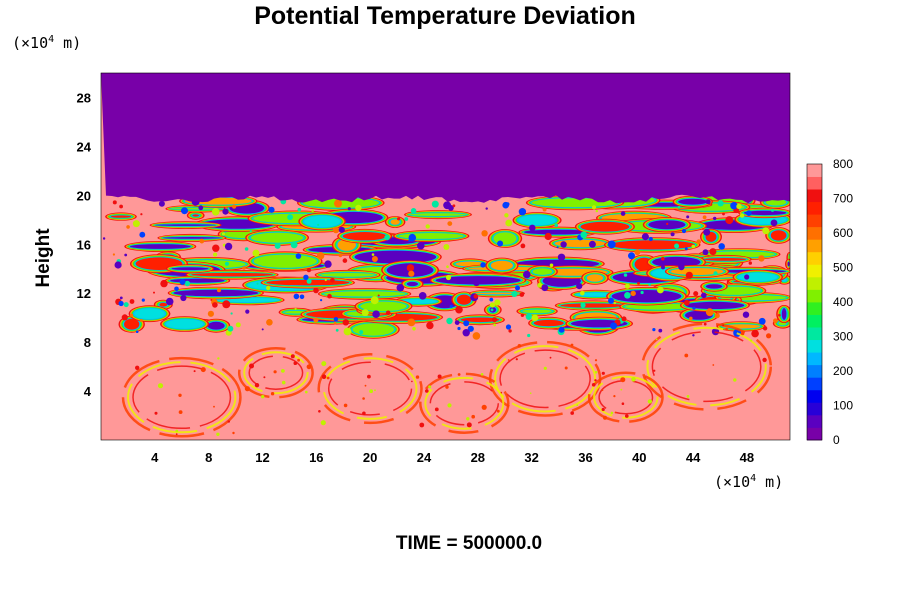 The width and height of the screenshot is (900, 600). Describe the element at coordinates (747, 457) in the screenshot. I see `x-tick-label: 48` at that location.